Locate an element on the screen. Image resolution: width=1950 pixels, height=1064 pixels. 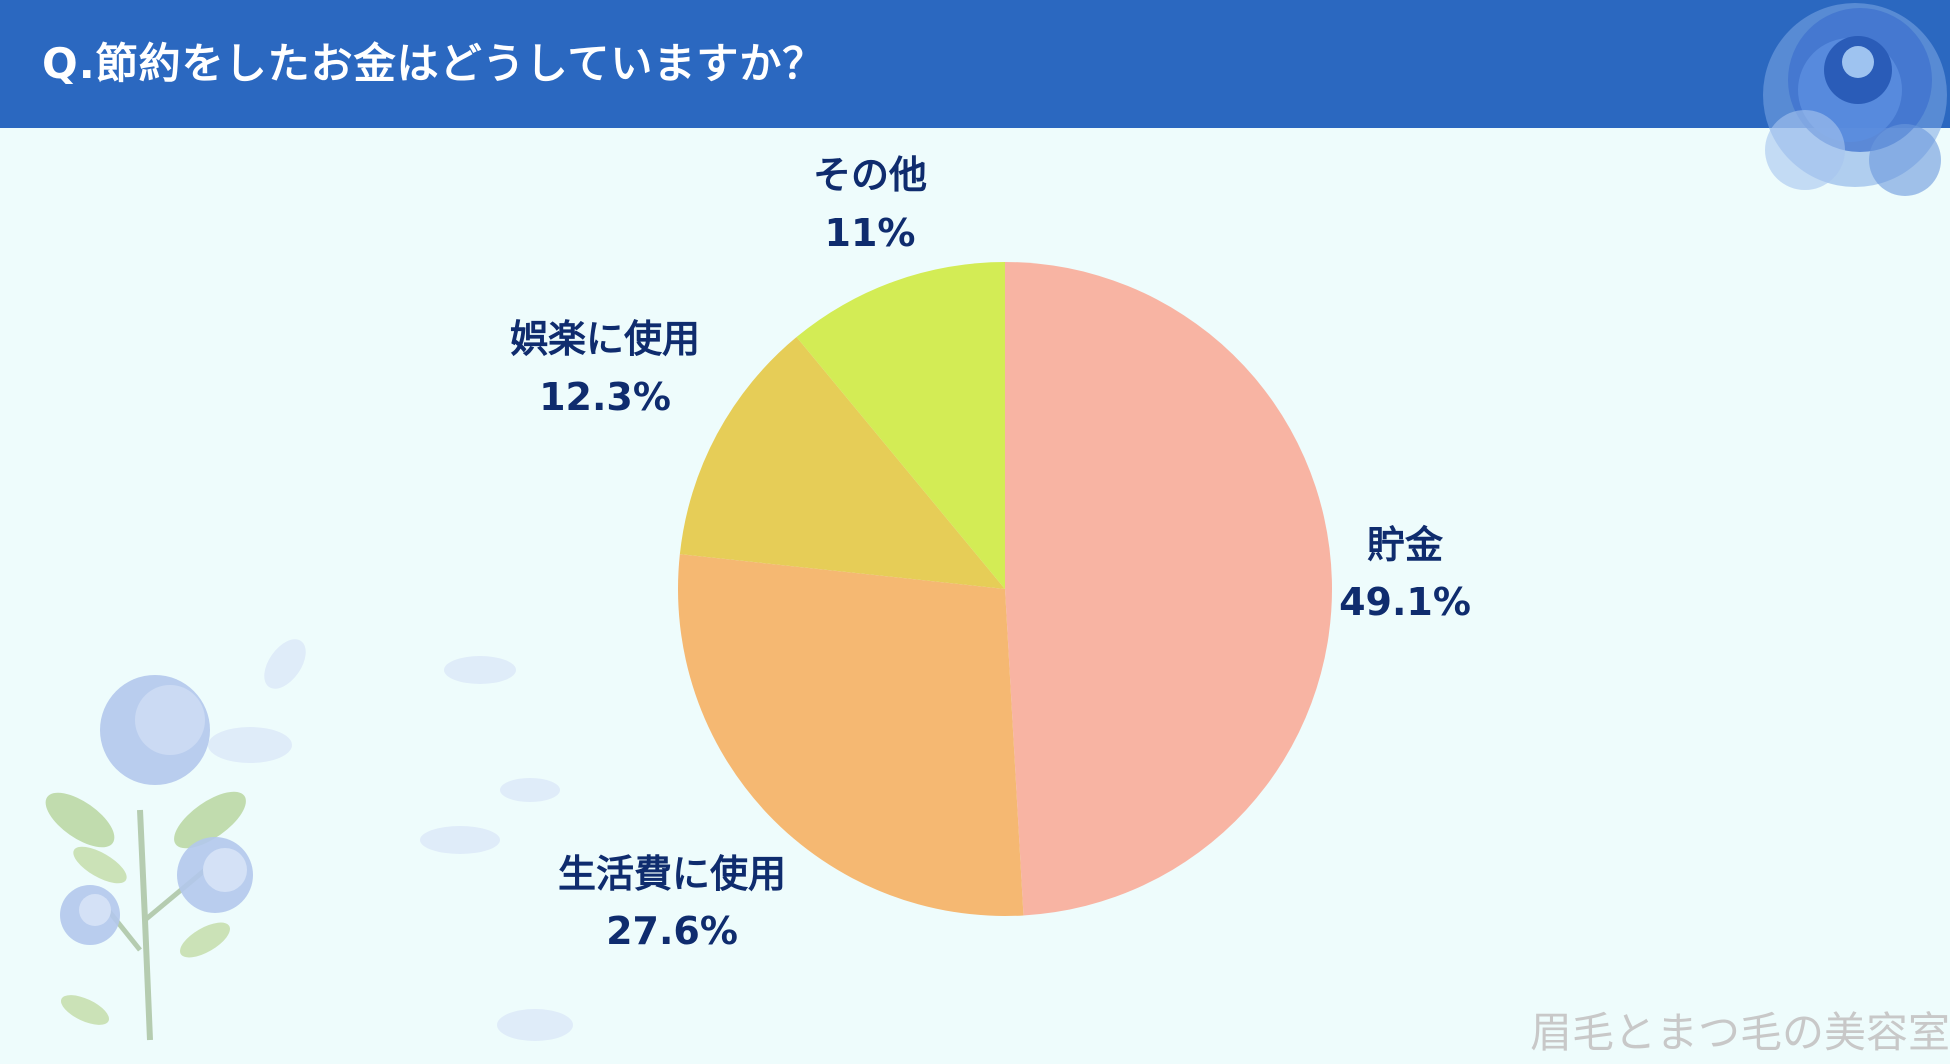
slice-value-living-expenses: 27.6% is located at coordinates (672, 931).